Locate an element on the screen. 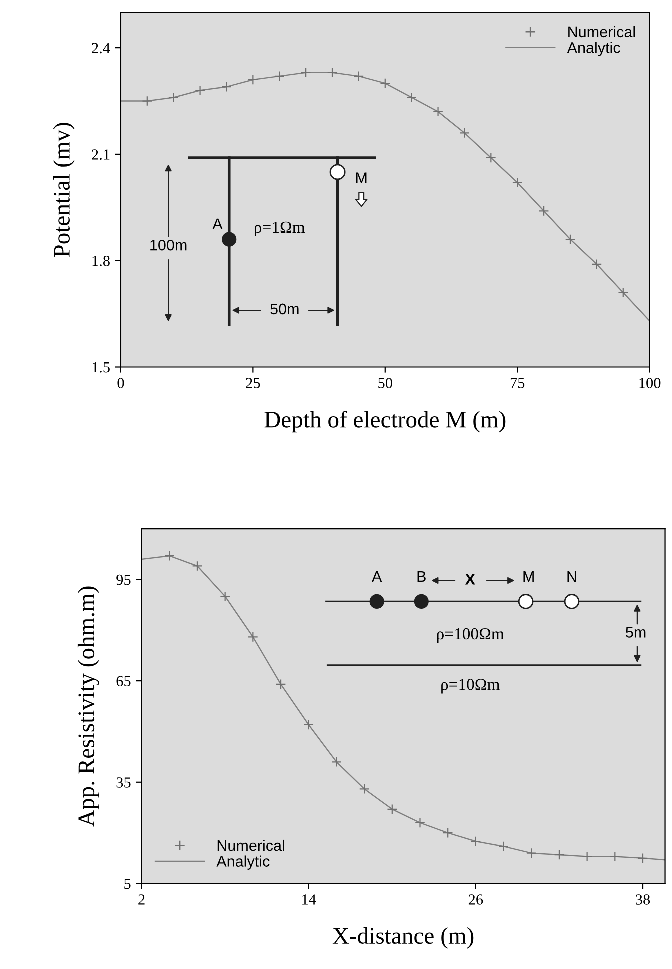 The image size is (672, 969). y-tick-label: 2.1 is located at coordinates (101, 155).